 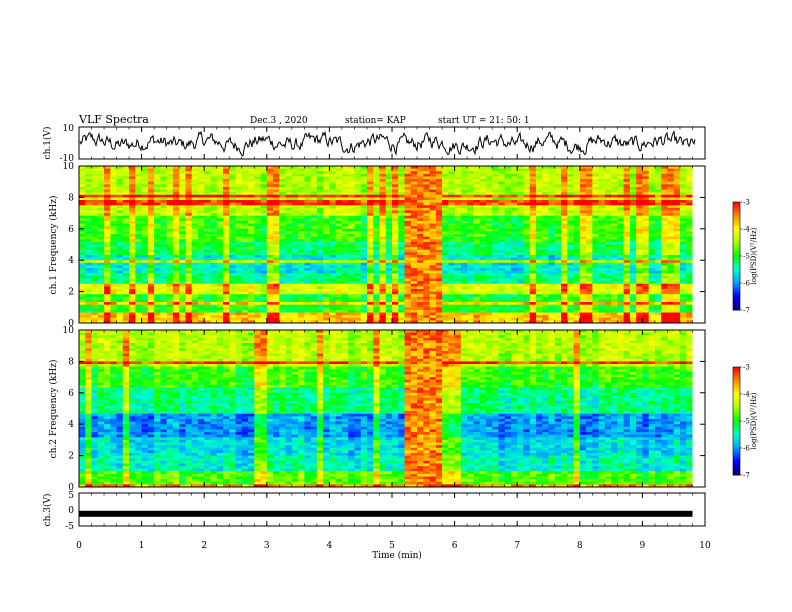 I want to click on ch2-colorbar-tick: -3, so click(x=746, y=368).